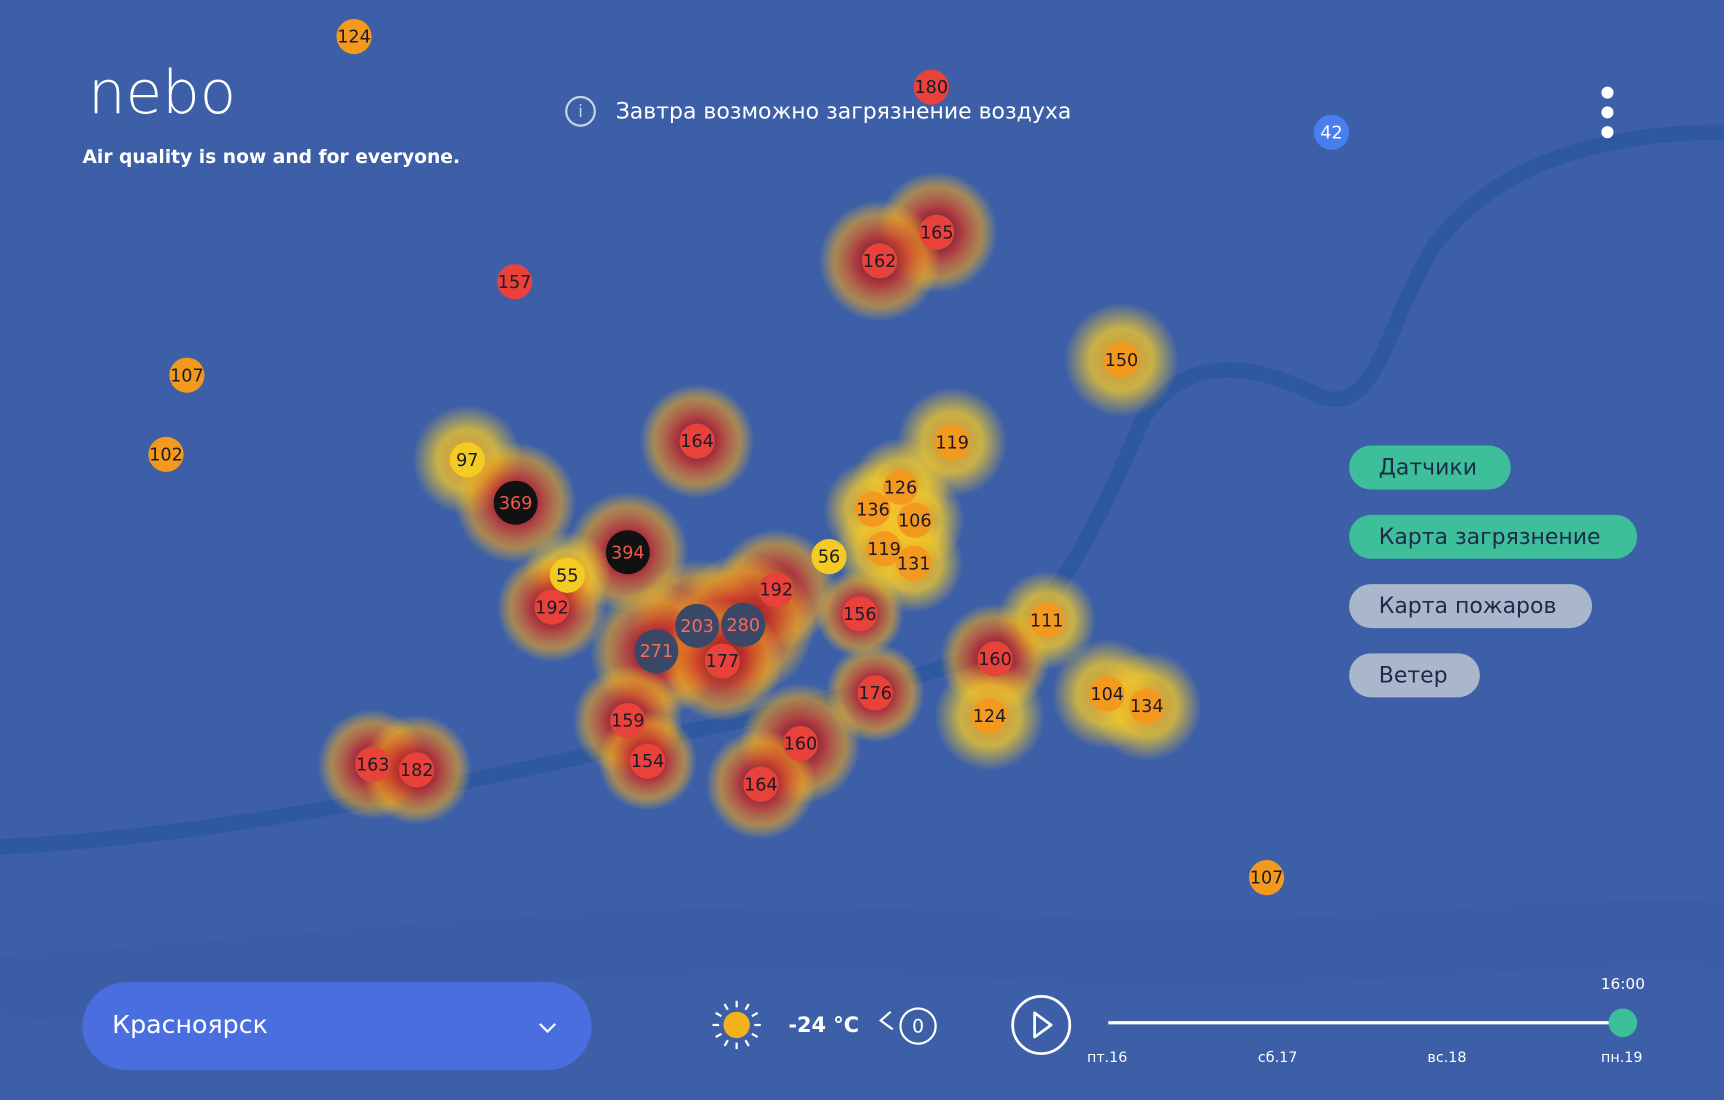 Image resolution: width=1724 pixels, height=1100 pixels. I want to click on play-circle, so click(1041, 1025).